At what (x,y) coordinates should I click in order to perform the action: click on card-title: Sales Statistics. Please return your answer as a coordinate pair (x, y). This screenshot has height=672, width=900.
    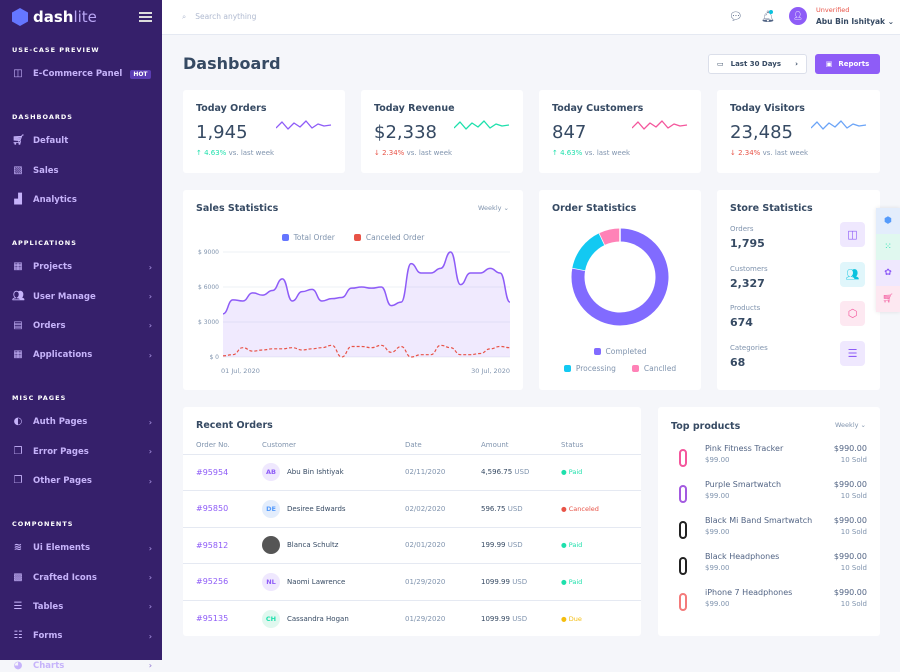
    Looking at the image, I should click on (237, 208).